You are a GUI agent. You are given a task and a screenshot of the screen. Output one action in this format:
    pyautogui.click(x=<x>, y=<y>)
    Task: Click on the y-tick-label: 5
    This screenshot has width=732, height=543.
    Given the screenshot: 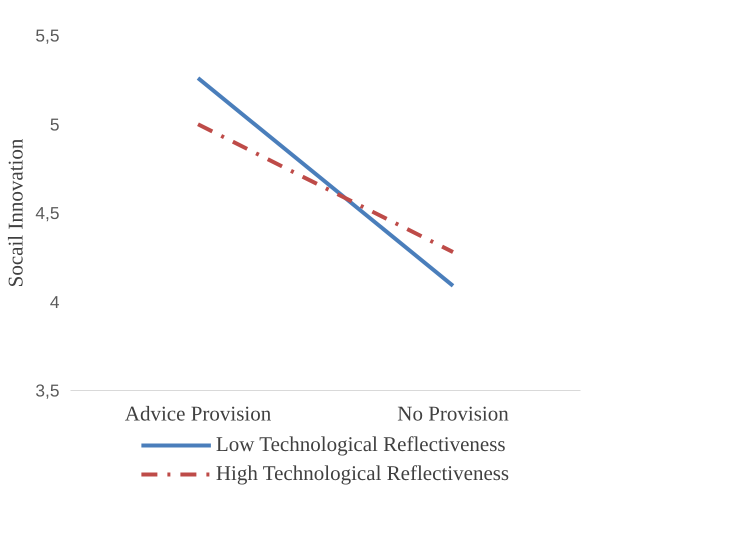 What is the action you would take?
    pyautogui.click(x=55, y=124)
    